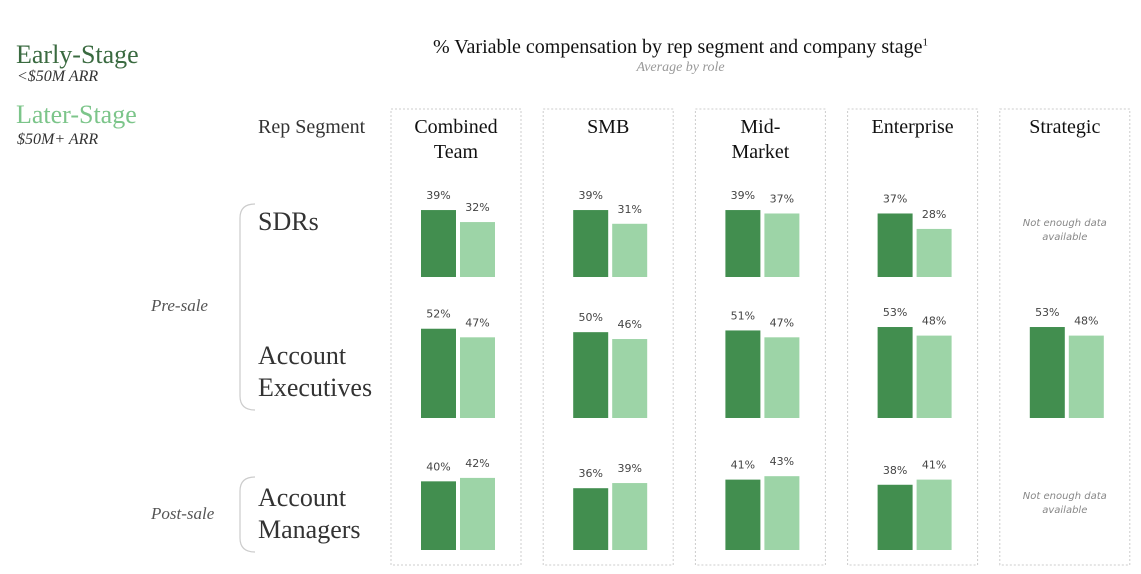 Image resolution: width=1141 pixels, height=574 pixels. What do you see at coordinates (183, 513) in the screenshot?
I see `group-label: Post-sale` at bounding box center [183, 513].